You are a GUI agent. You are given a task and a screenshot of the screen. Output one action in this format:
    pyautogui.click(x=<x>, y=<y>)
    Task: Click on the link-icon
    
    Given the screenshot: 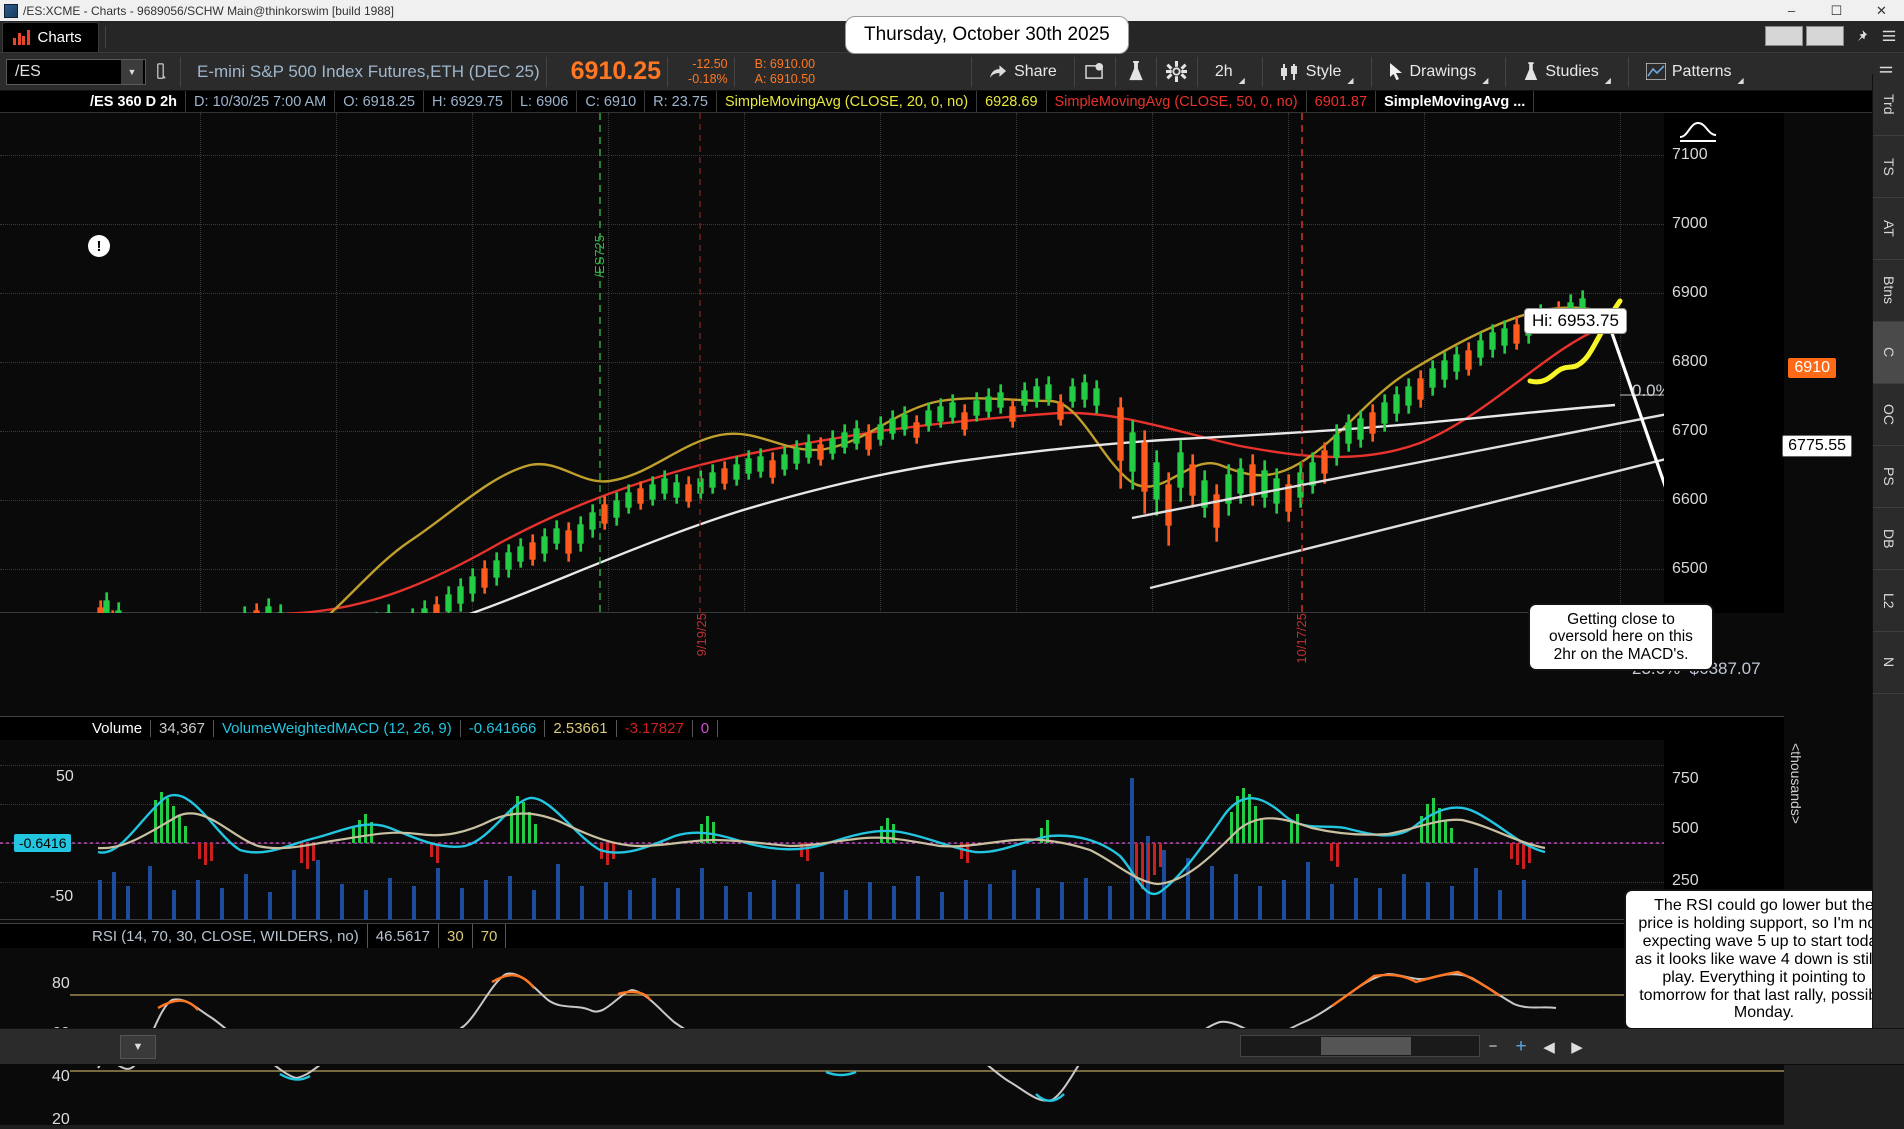 What is the action you would take?
    pyautogui.click(x=160, y=72)
    